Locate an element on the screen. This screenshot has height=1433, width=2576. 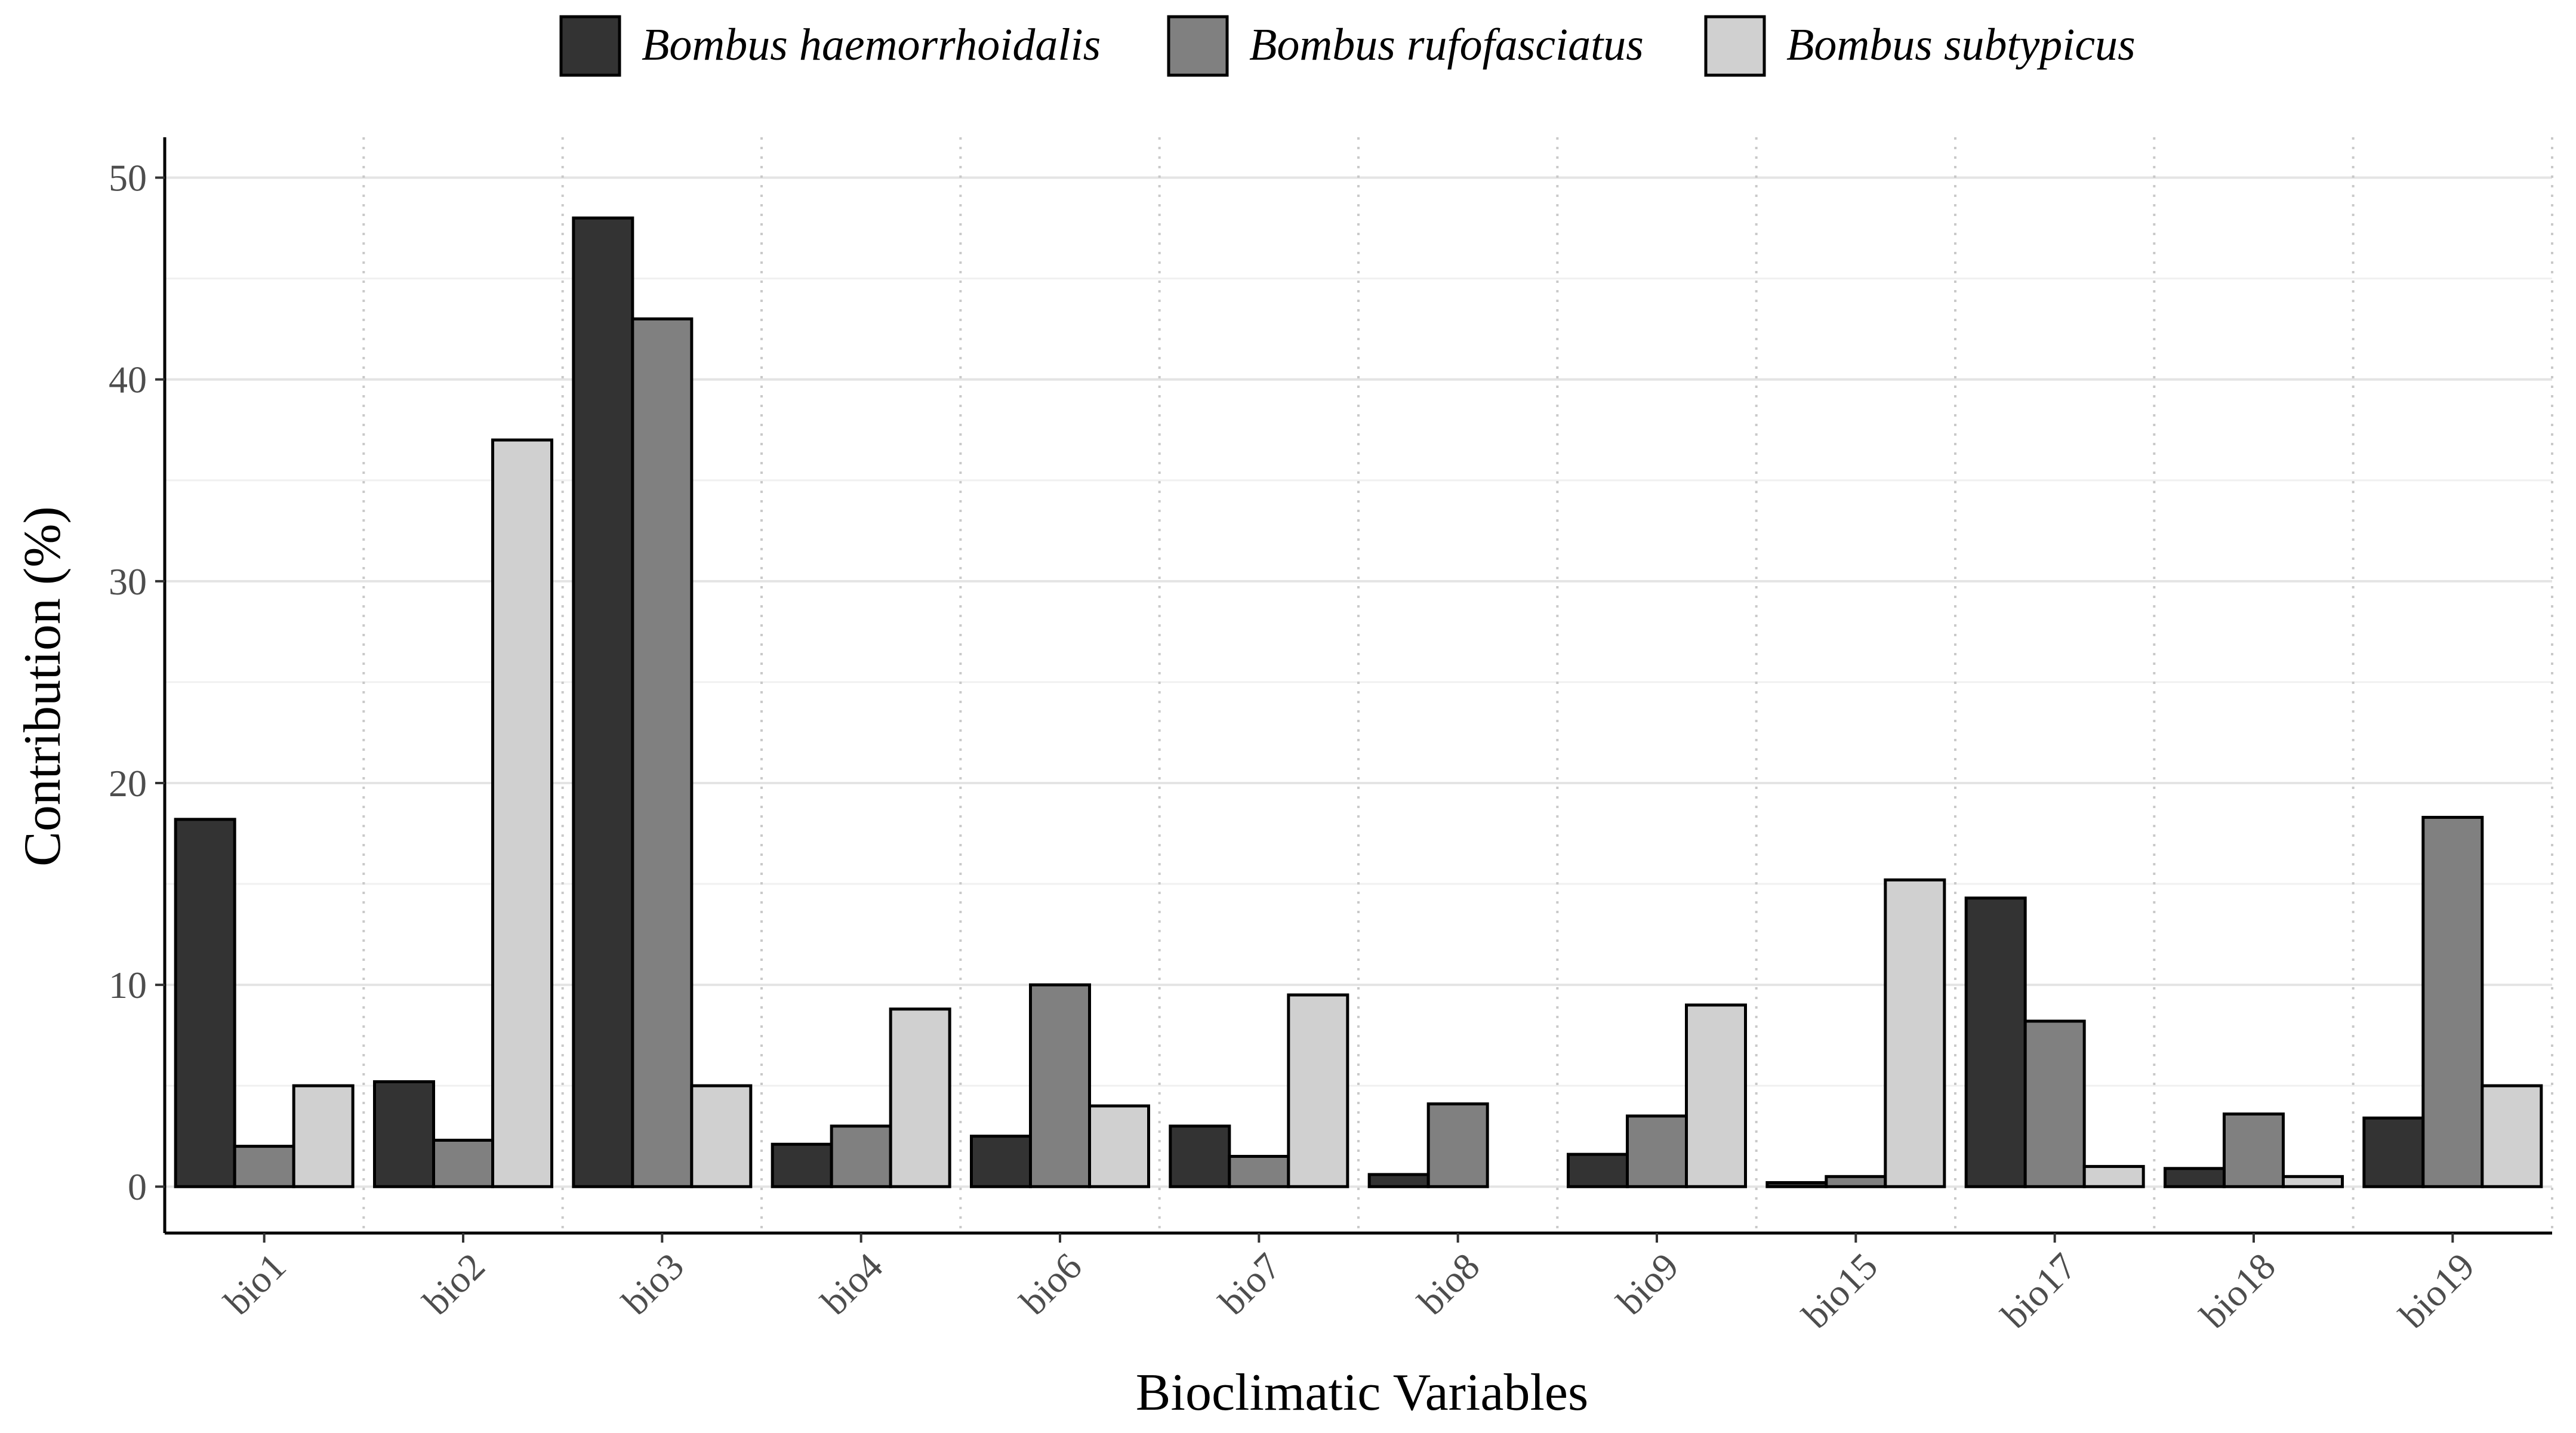
bar-bio8-bombus-haemorrhoidalis is located at coordinates (1398, 1180).